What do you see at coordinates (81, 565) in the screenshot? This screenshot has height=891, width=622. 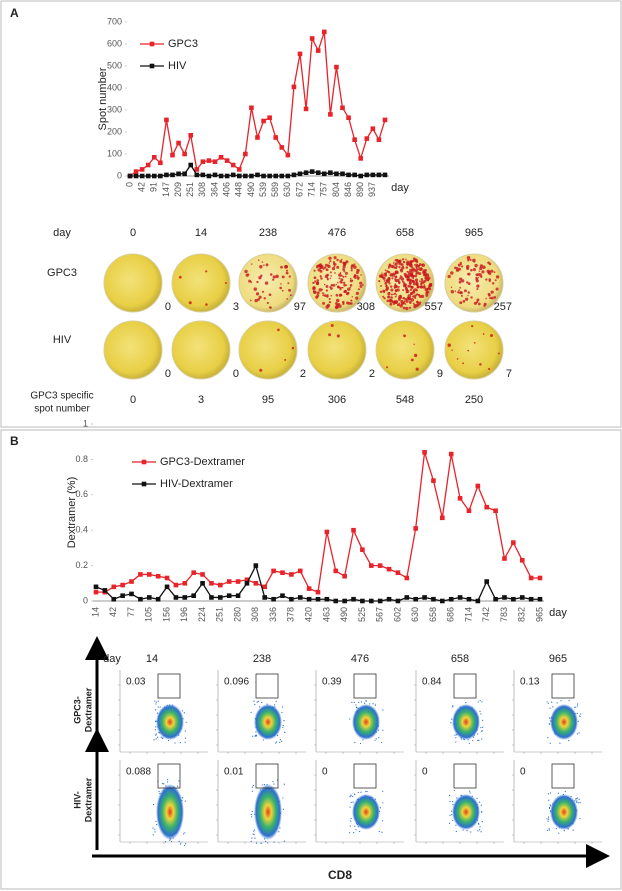 I see `y-tick-label: 0.2` at bounding box center [81, 565].